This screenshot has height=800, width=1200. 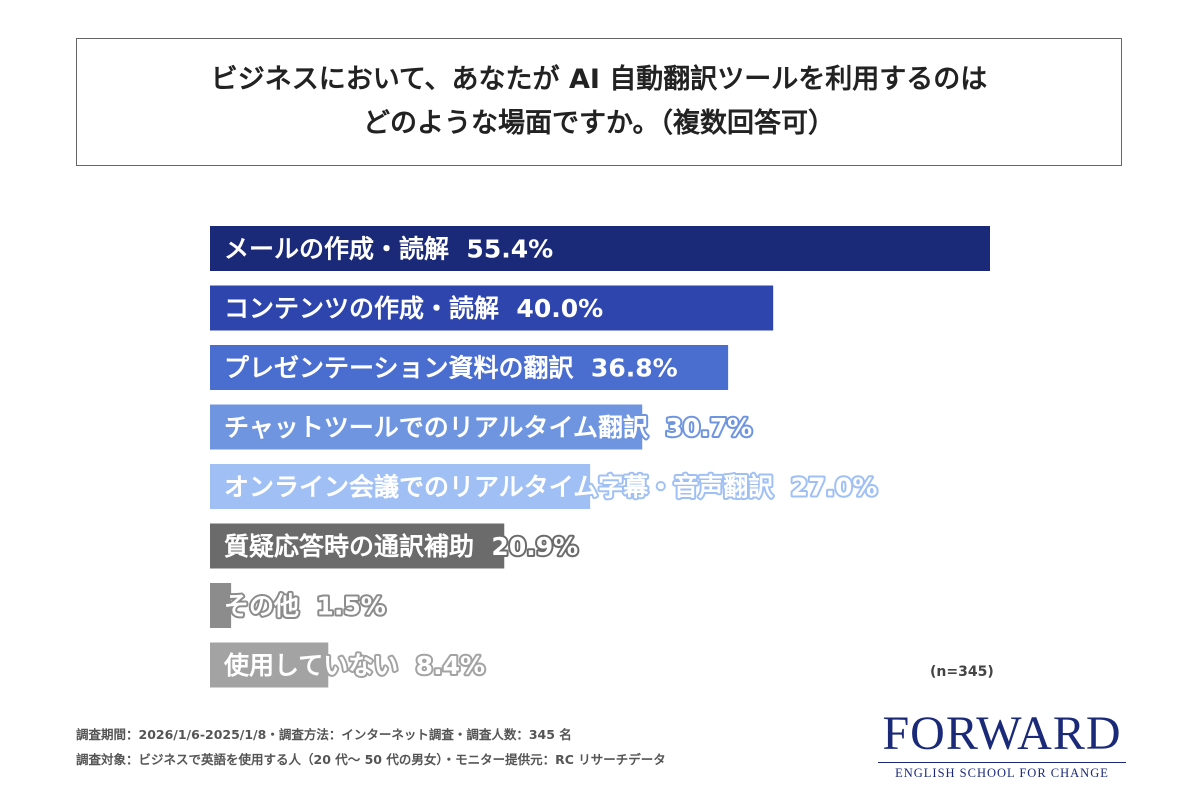 I want to click on category-label: その他, so click(x=261, y=606).